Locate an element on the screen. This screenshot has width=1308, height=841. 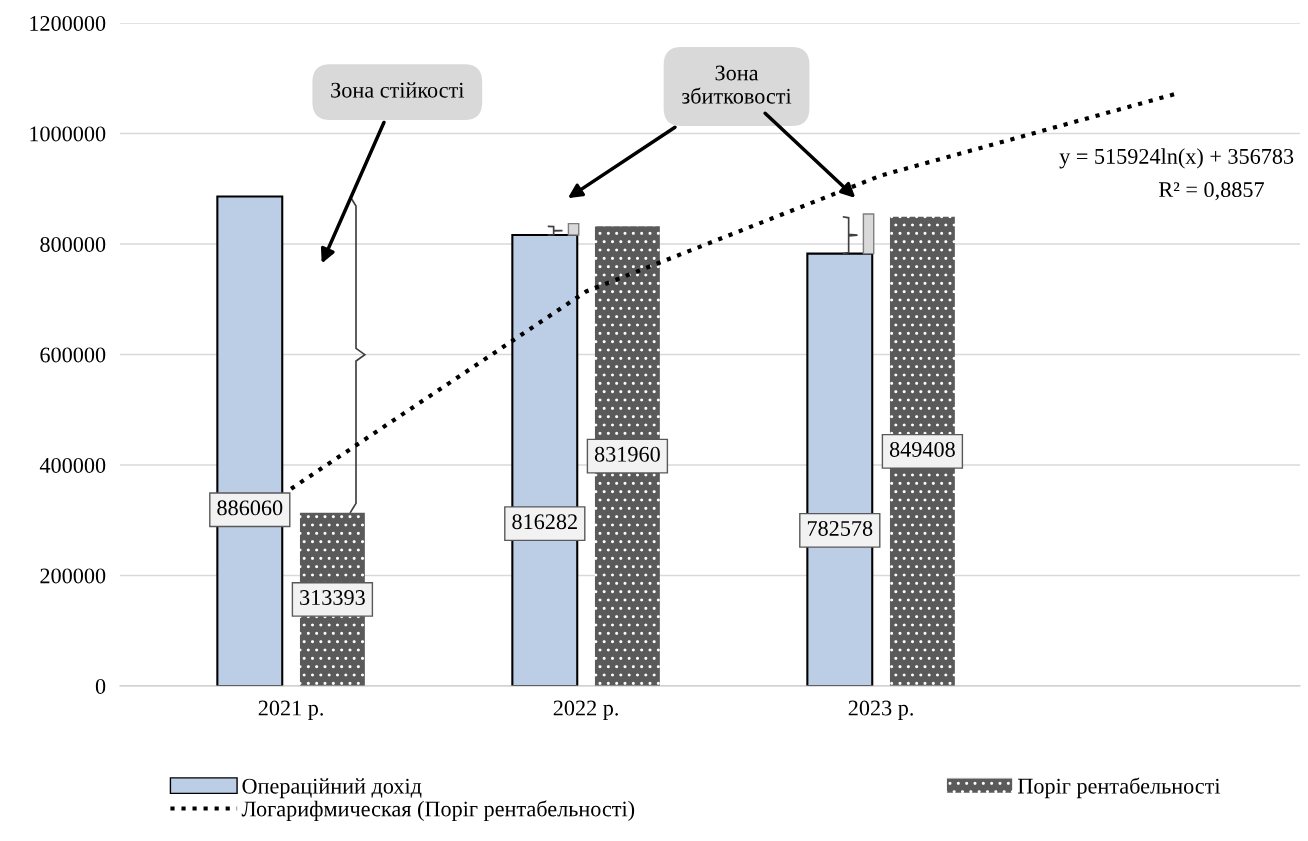
y-tick-label: 400000 is located at coordinates (72, 465).